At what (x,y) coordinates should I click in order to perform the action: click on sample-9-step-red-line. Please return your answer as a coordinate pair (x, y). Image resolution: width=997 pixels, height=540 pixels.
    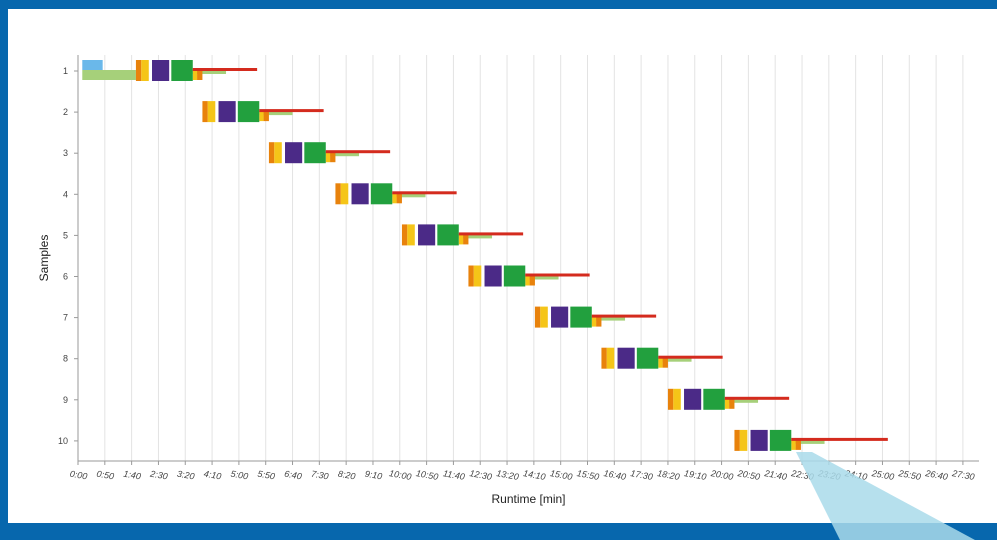
    Looking at the image, I should click on (757, 398).